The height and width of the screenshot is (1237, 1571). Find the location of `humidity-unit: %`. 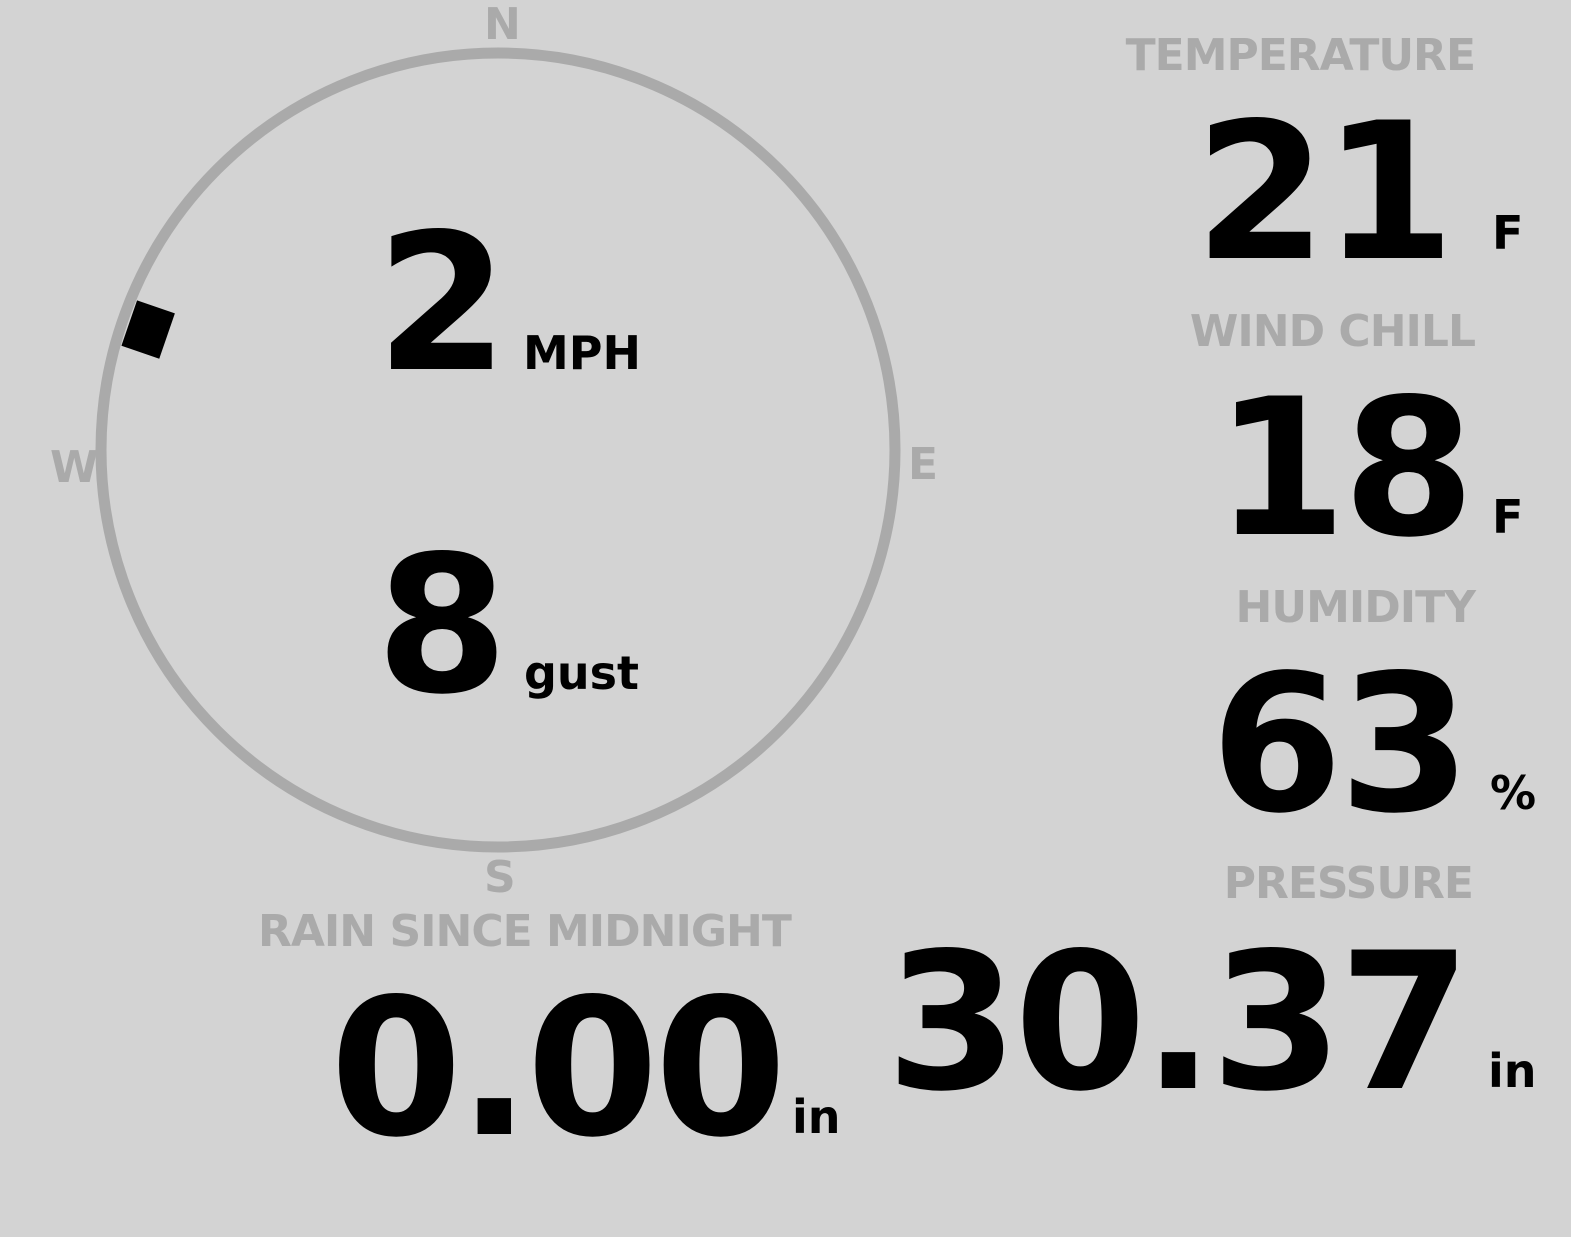

humidity-unit: % is located at coordinates (1513, 793).